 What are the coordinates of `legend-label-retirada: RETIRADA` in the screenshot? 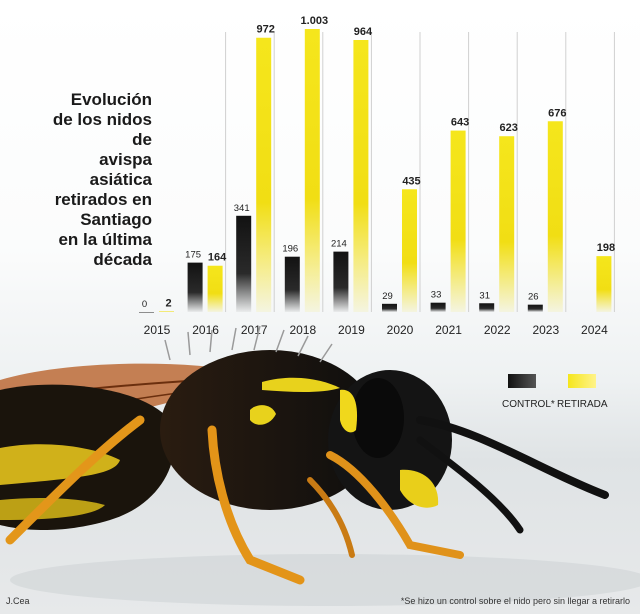 It's located at (582, 404).